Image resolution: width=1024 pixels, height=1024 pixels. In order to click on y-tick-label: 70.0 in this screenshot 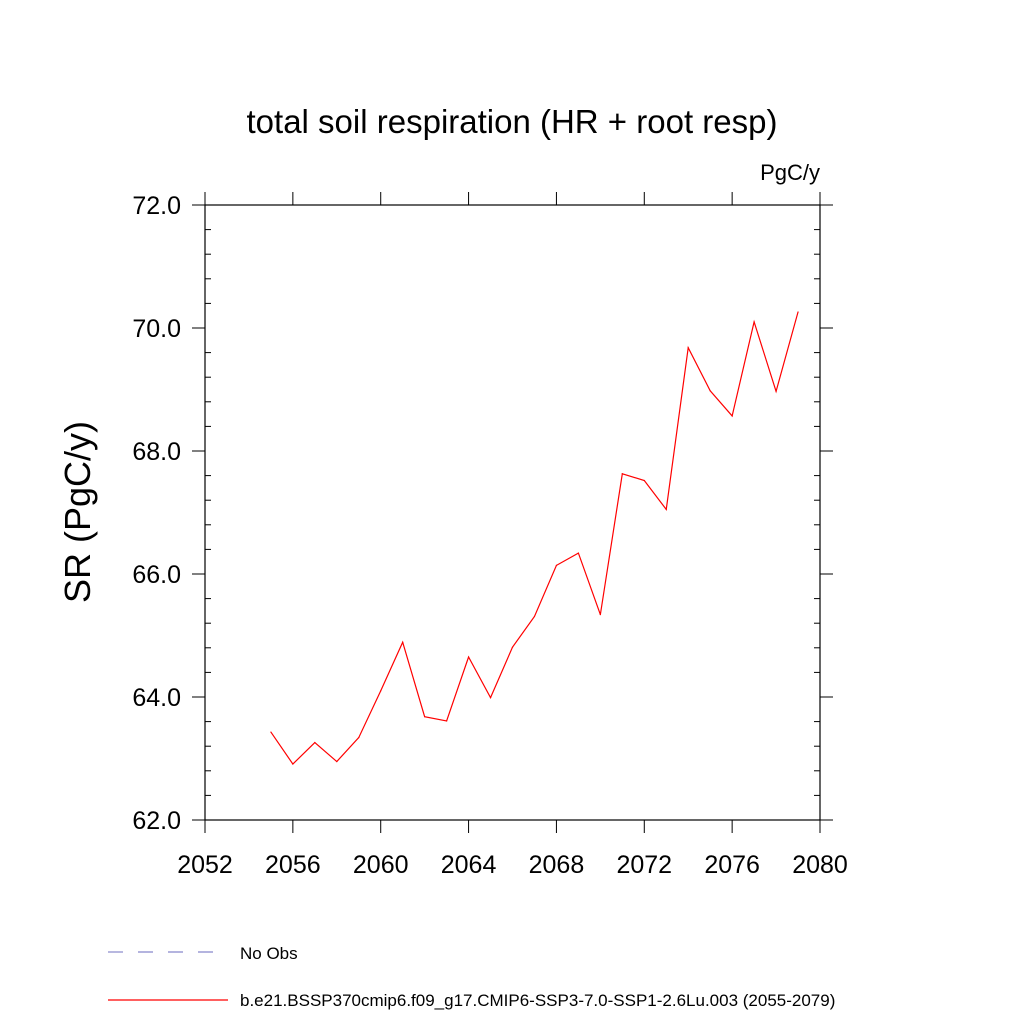, I will do `click(156, 329)`.